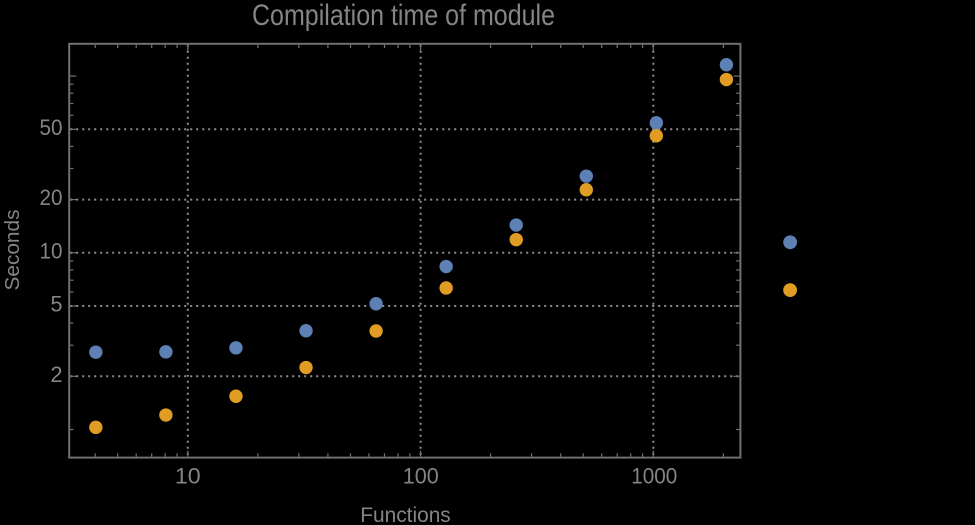 The image size is (975, 525). What do you see at coordinates (57, 374) in the screenshot?
I see `svg-text: 2` at bounding box center [57, 374].